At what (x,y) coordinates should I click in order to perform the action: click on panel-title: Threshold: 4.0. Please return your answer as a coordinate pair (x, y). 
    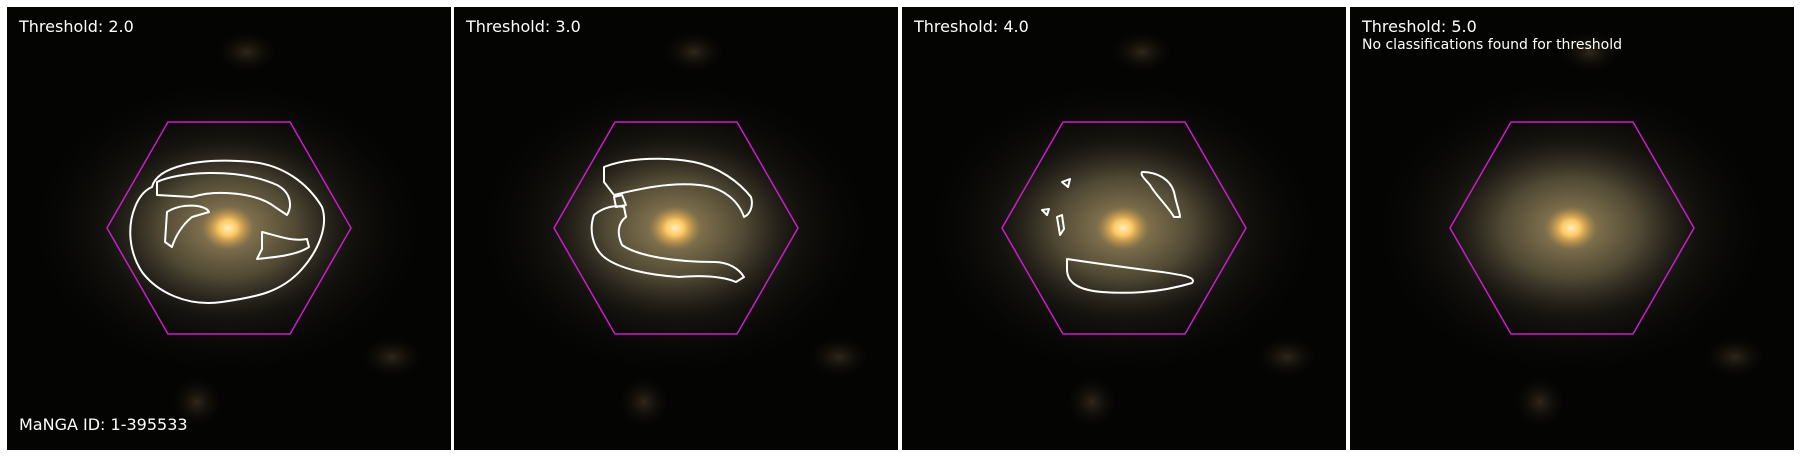
    Looking at the image, I should click on (971, 26).